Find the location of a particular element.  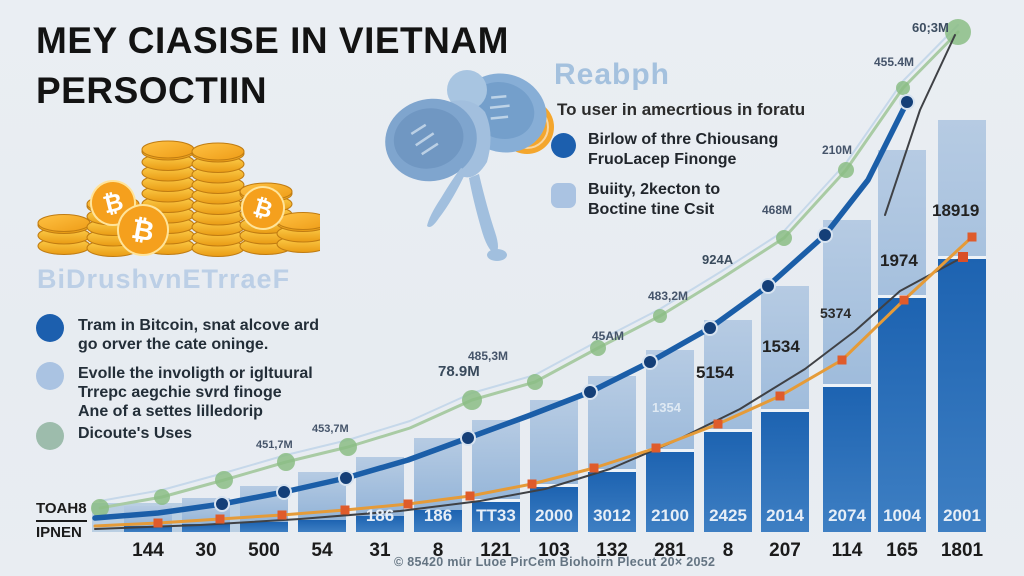

legend-item: Buiity, 2kecton to Boctine tine Csit is located at coordinates (635, 200).